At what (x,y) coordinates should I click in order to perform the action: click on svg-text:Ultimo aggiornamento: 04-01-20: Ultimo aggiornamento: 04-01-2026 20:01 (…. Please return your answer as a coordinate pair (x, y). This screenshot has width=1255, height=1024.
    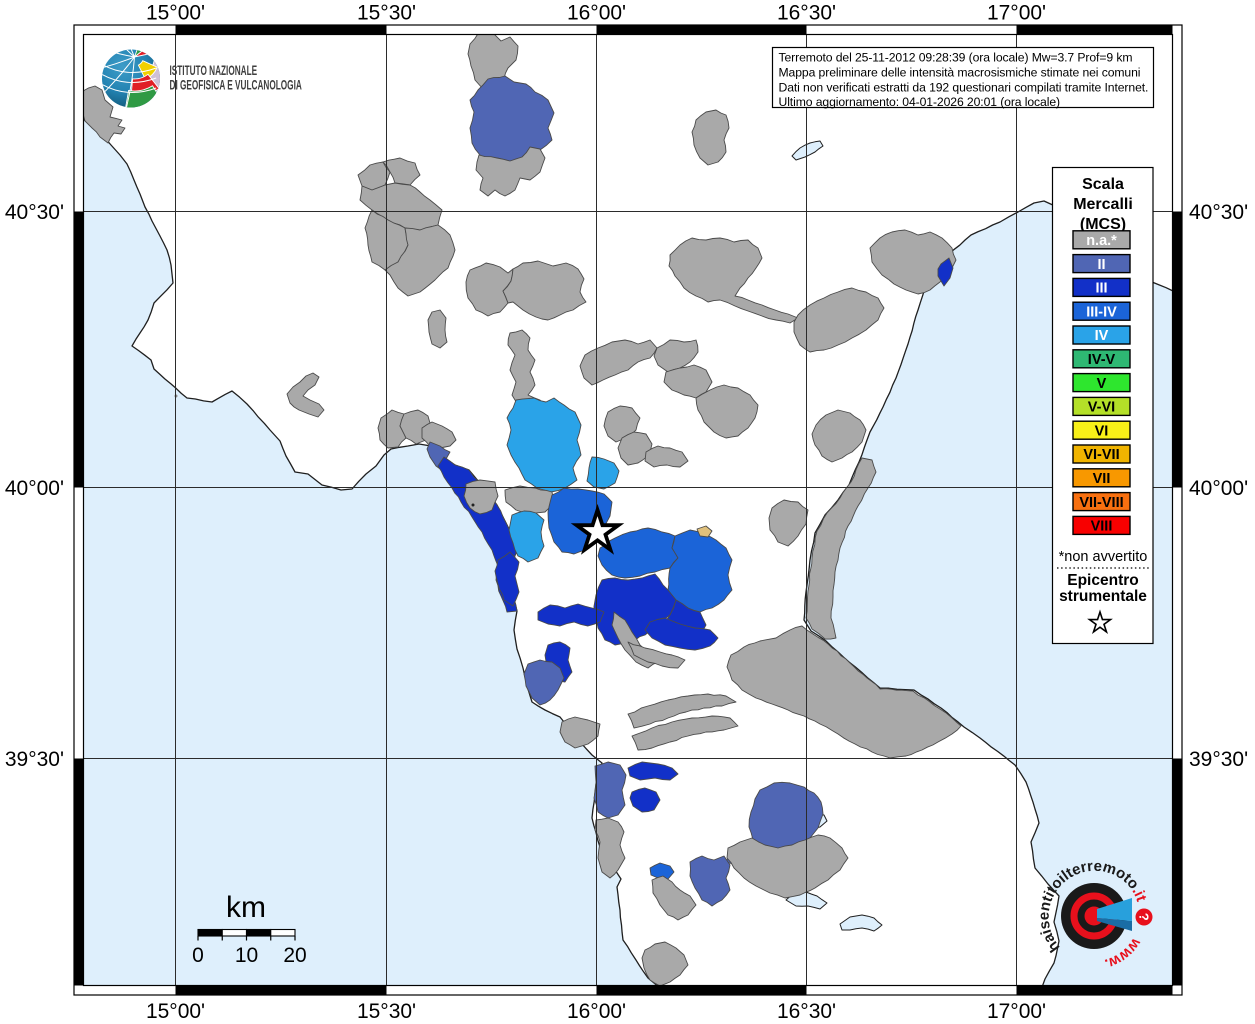
    Looking at the image, I should click on (920, 102).